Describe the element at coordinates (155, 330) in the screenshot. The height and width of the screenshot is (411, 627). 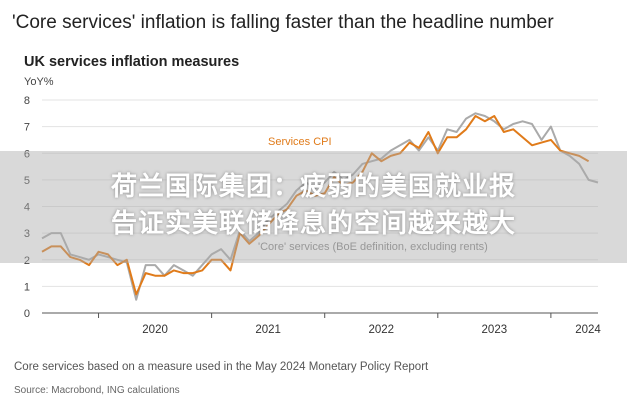
I see `x-tick-label: 2020` at that location.